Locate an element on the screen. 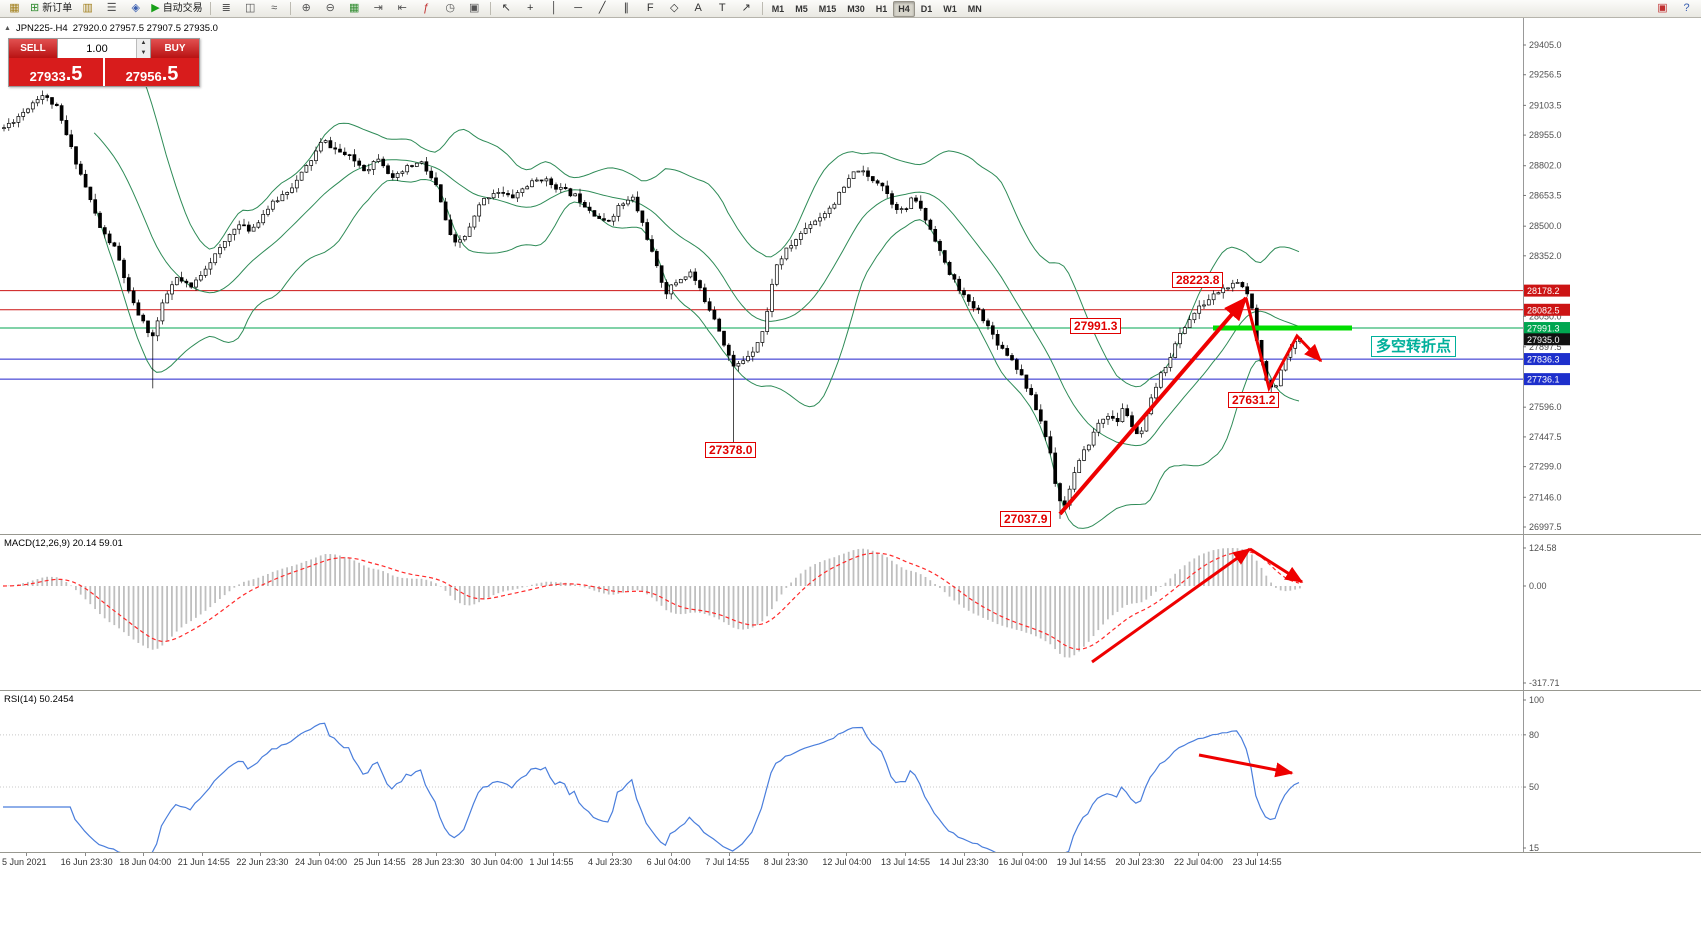 The width and height of the screenshot is (1701, 942). indicators-icon: ƒ is located at coordinates (426, 8).